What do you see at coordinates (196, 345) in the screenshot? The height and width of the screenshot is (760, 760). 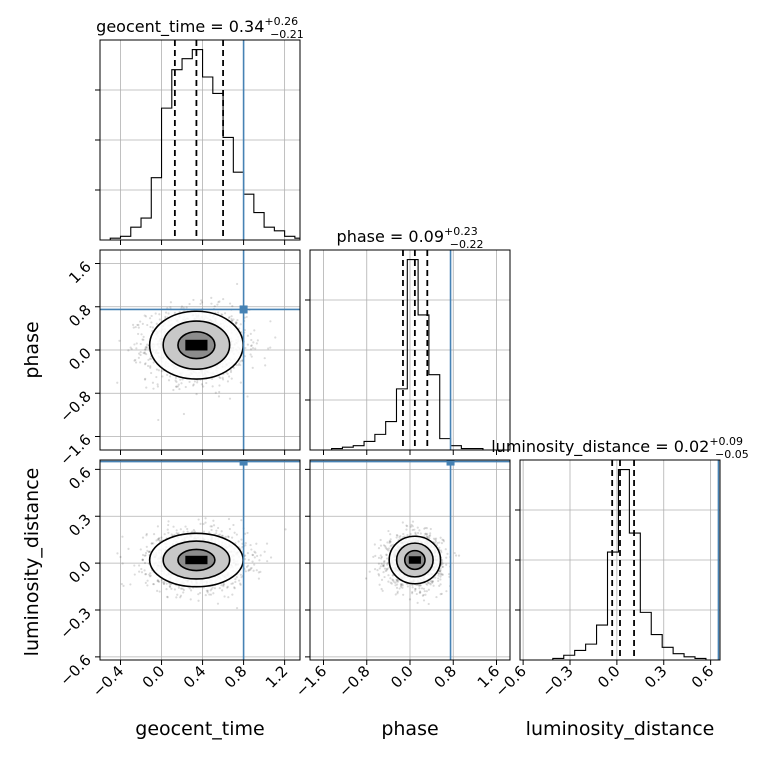 I see `scatter-geocent-time-vs-phase-contour-mid` at bounding box center [196, 345].